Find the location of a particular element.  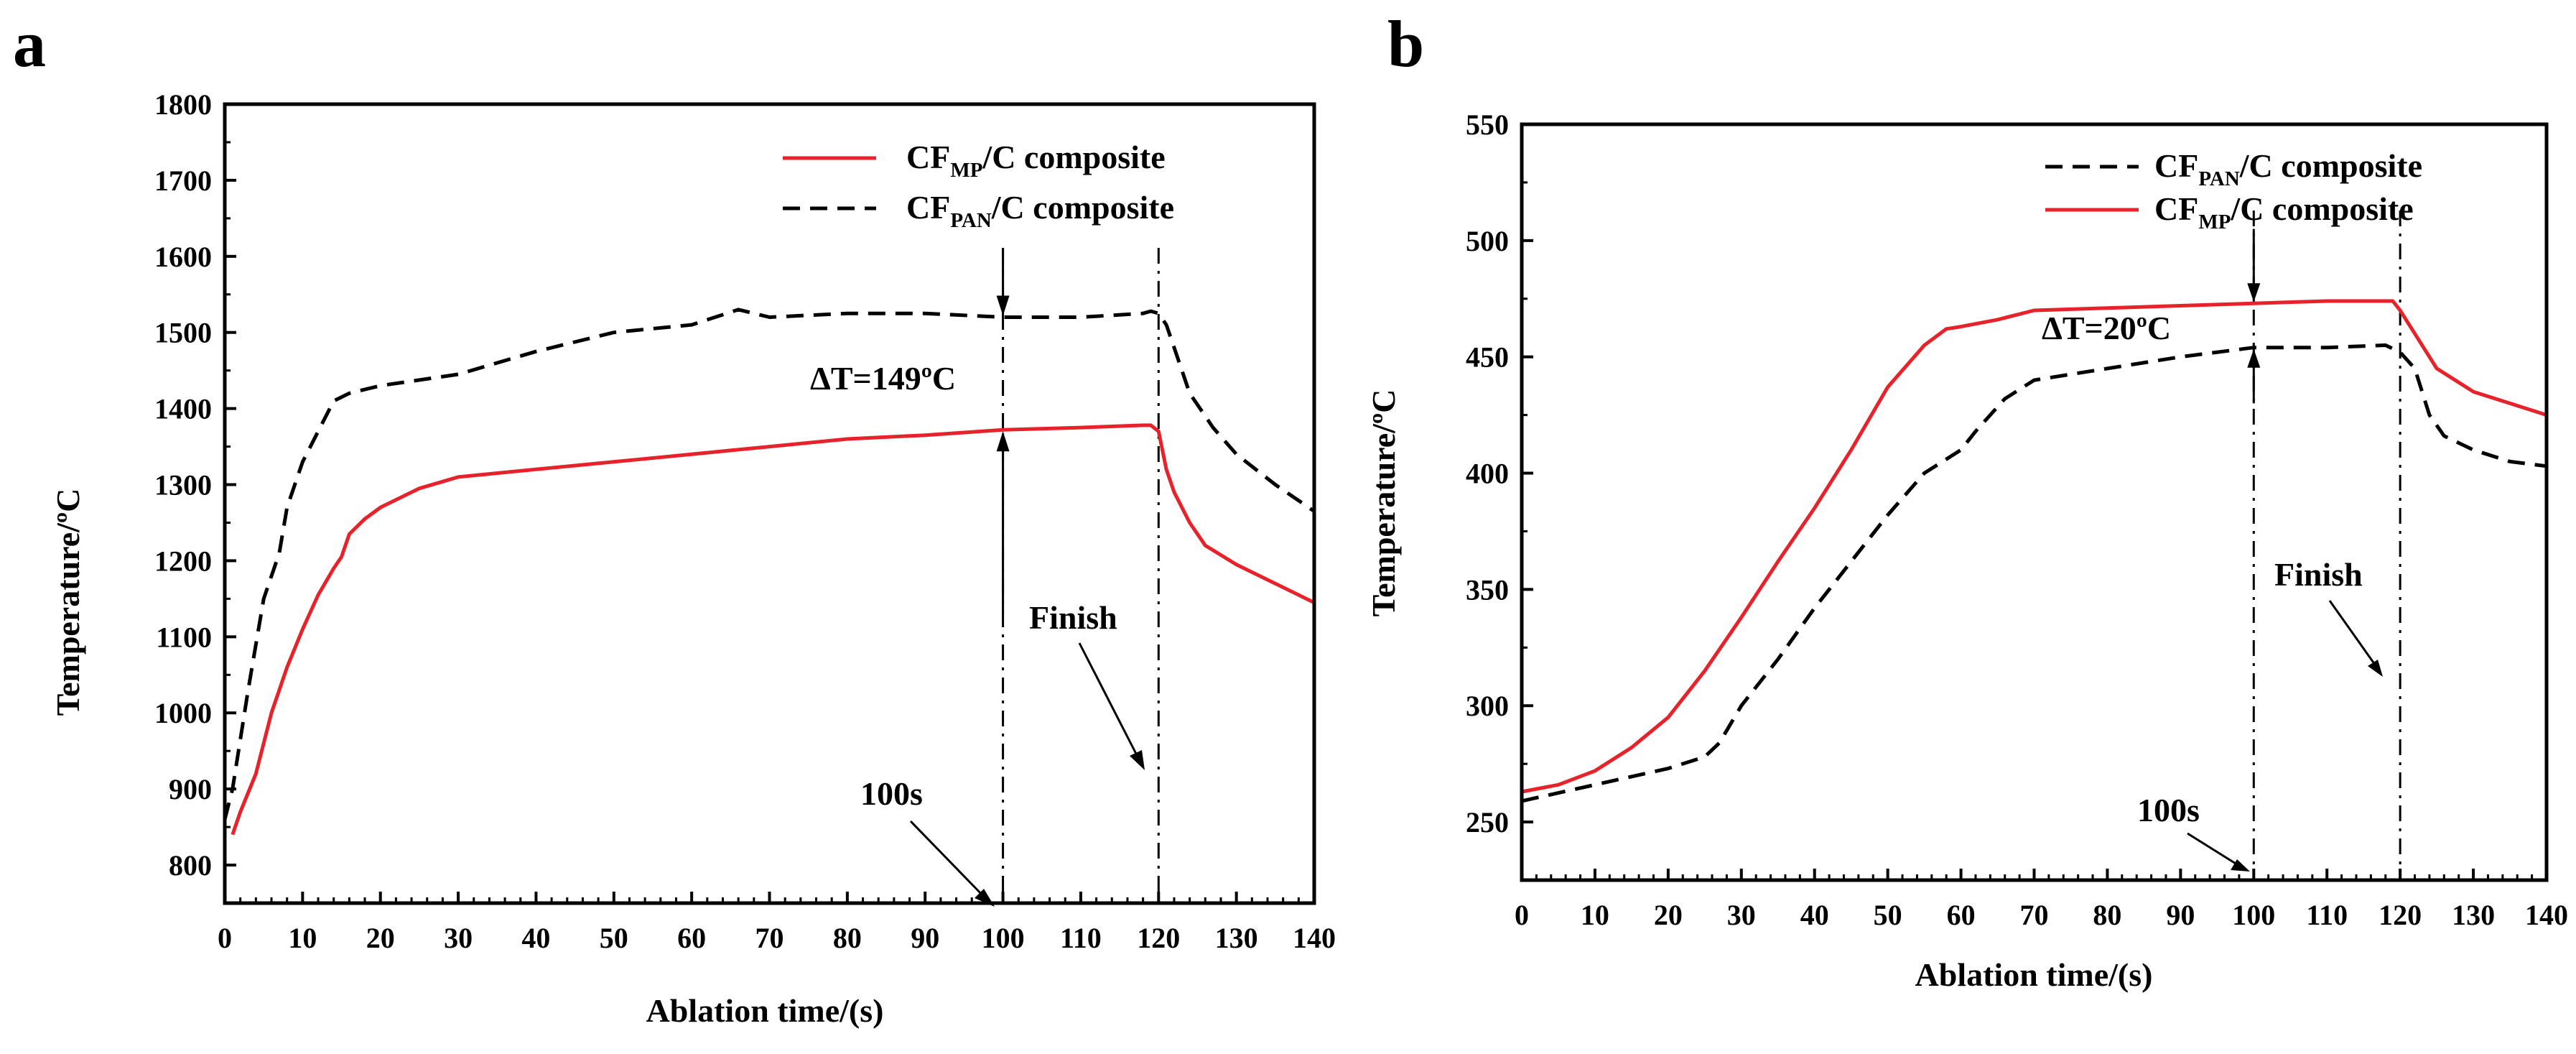

panel-b-legend-entry-0: CFPAN/C composite is located at coordinates (2288, 168).